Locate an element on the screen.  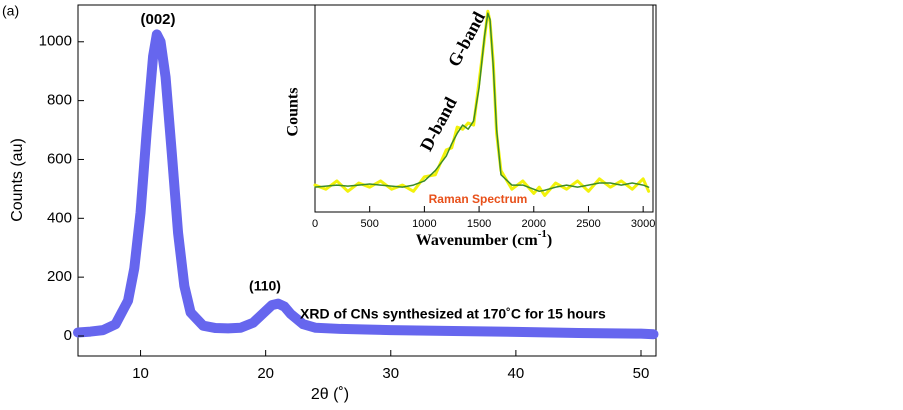
x-tick-label: 2000 is located at coordinates (534, 224).